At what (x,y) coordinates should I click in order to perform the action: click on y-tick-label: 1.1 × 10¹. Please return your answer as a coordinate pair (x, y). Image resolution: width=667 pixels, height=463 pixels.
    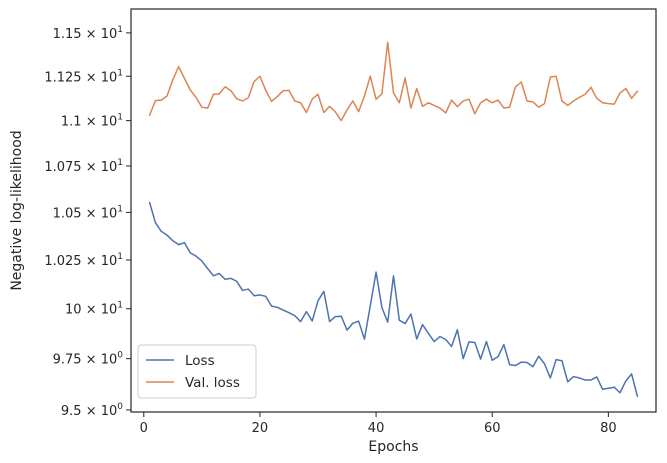
    Looking at the image, I should click on (92, 121).